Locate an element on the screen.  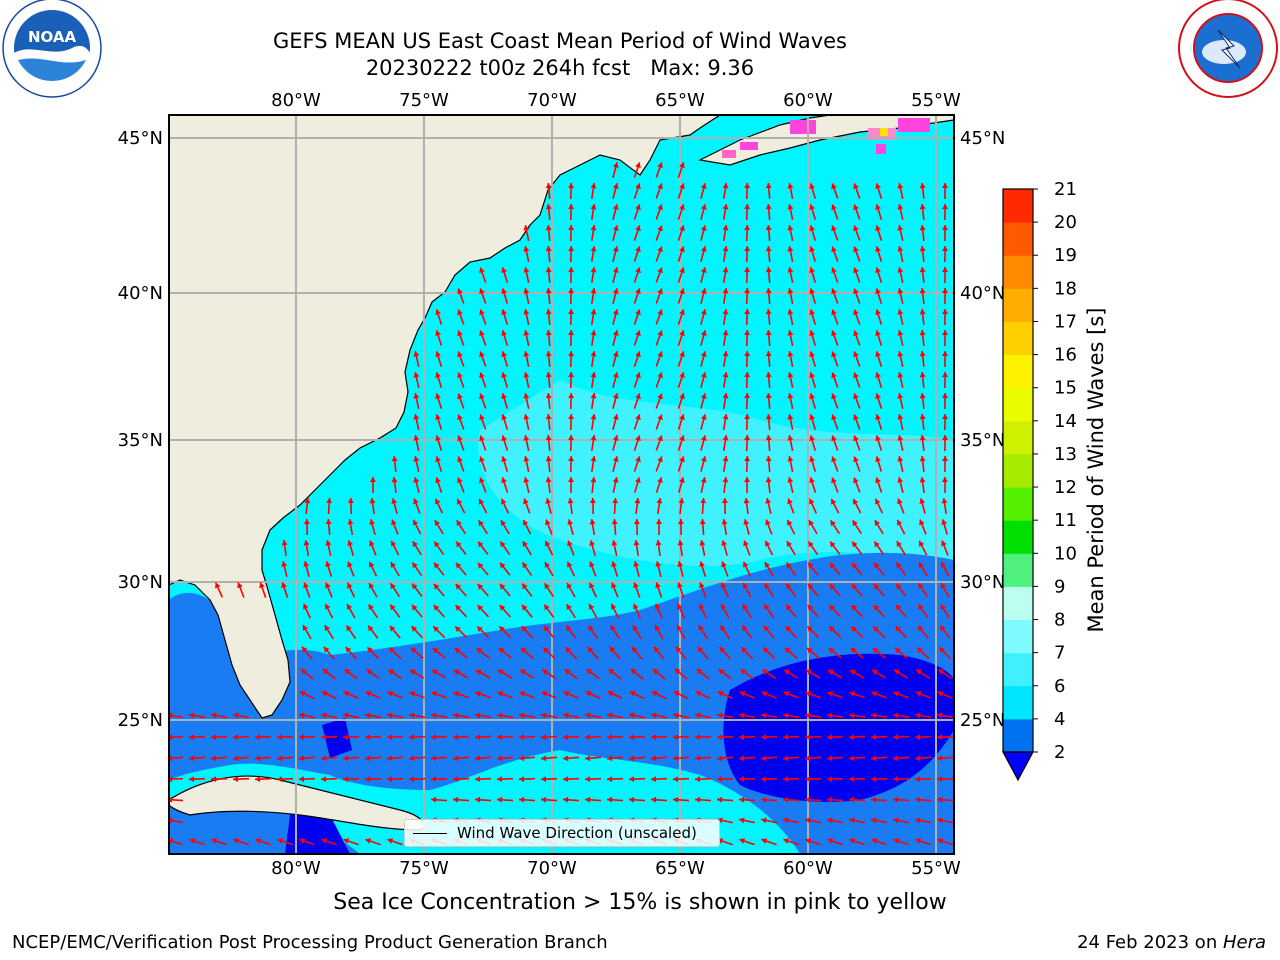
colorbar-segment is located at coordinates (1018, 305).